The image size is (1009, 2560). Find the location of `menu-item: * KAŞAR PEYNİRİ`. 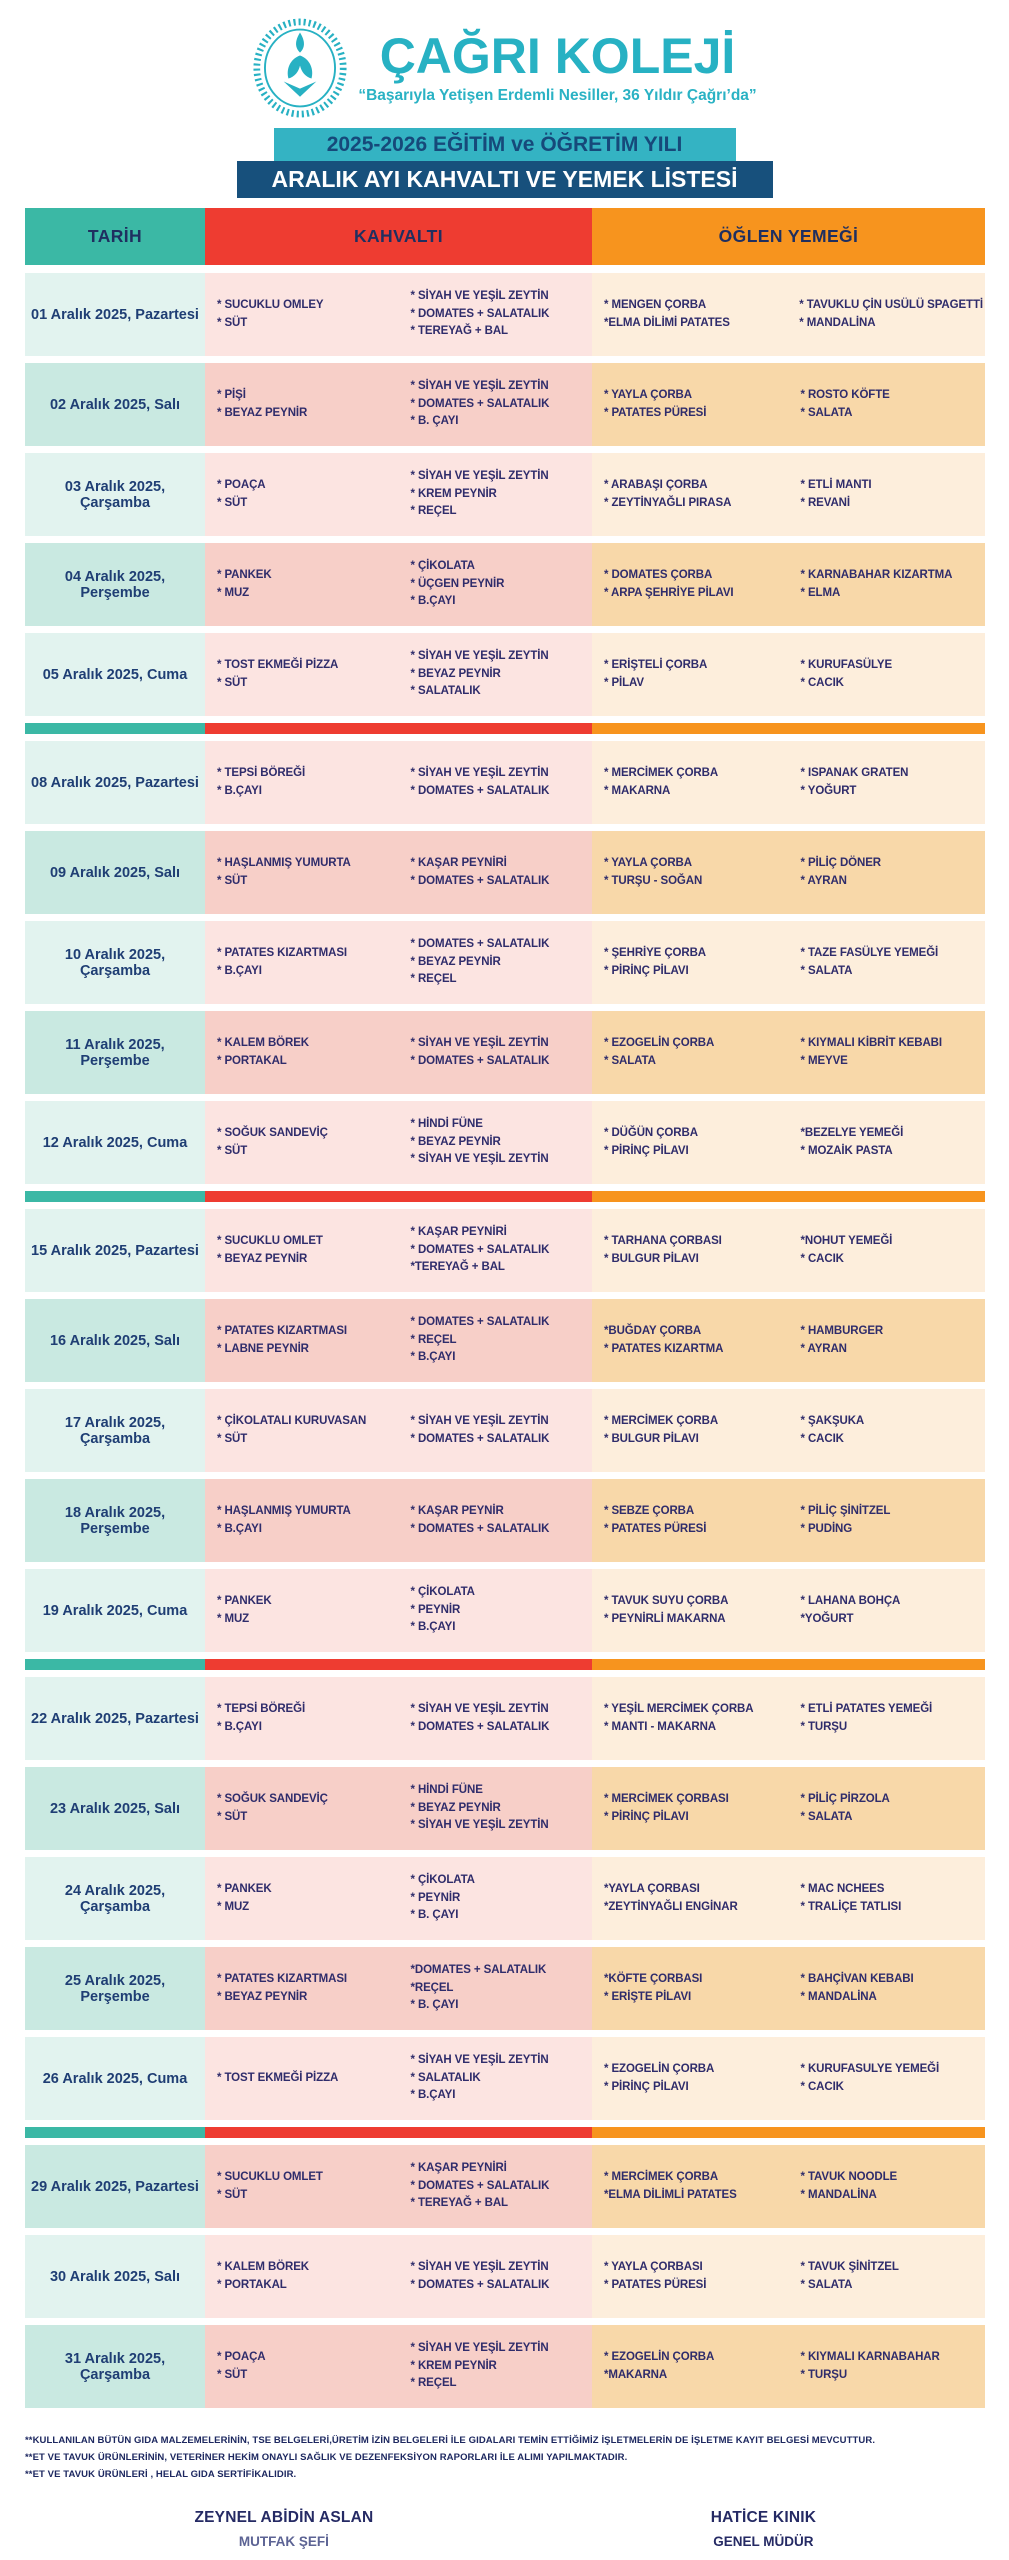

menu-item: * KAŞAR PEYNİRİ is located at coordinates (458, 862).